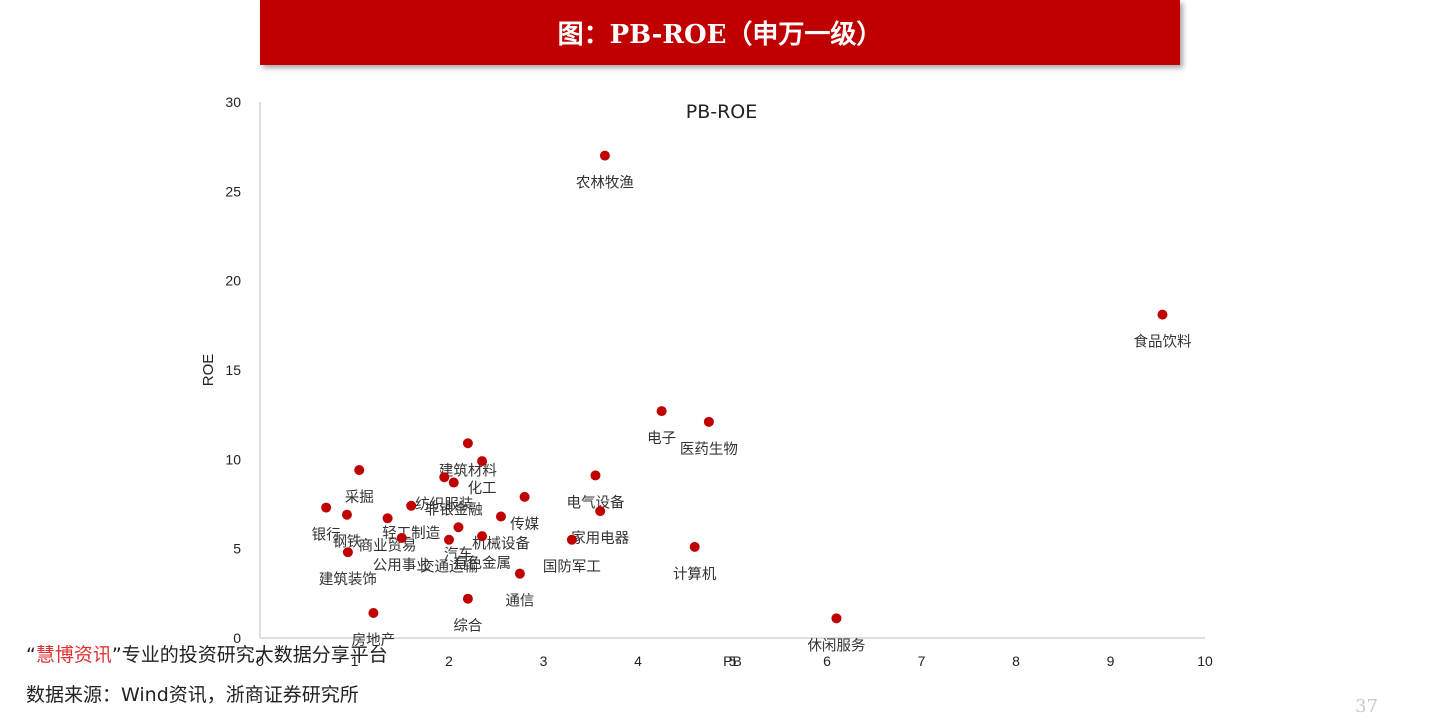  Describe the element at coordinates (237, 549) in the screenshot. I see `y-tick-label: 5` at that location.